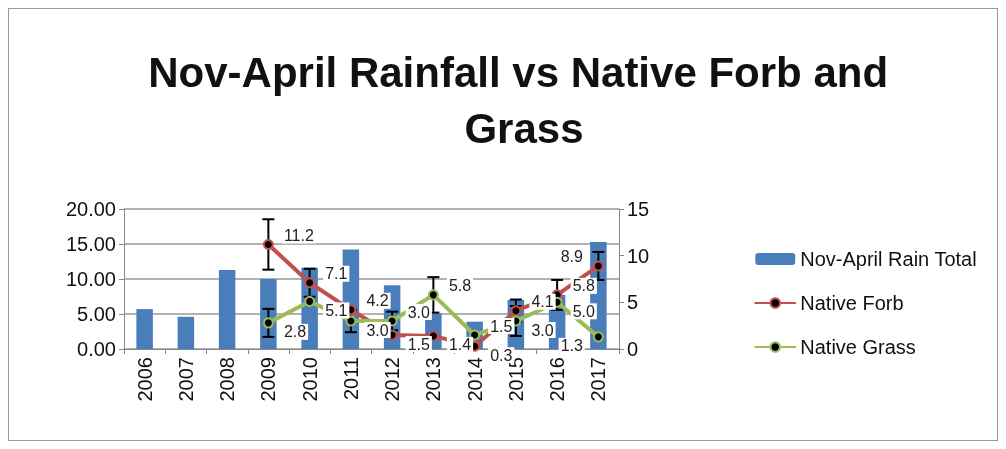 Image resolution: width=1006 pixels, height=449 pixels. Describe the element at coordinates (571, 346) in the screenshot. I see `data-label: 1.3` at that location.